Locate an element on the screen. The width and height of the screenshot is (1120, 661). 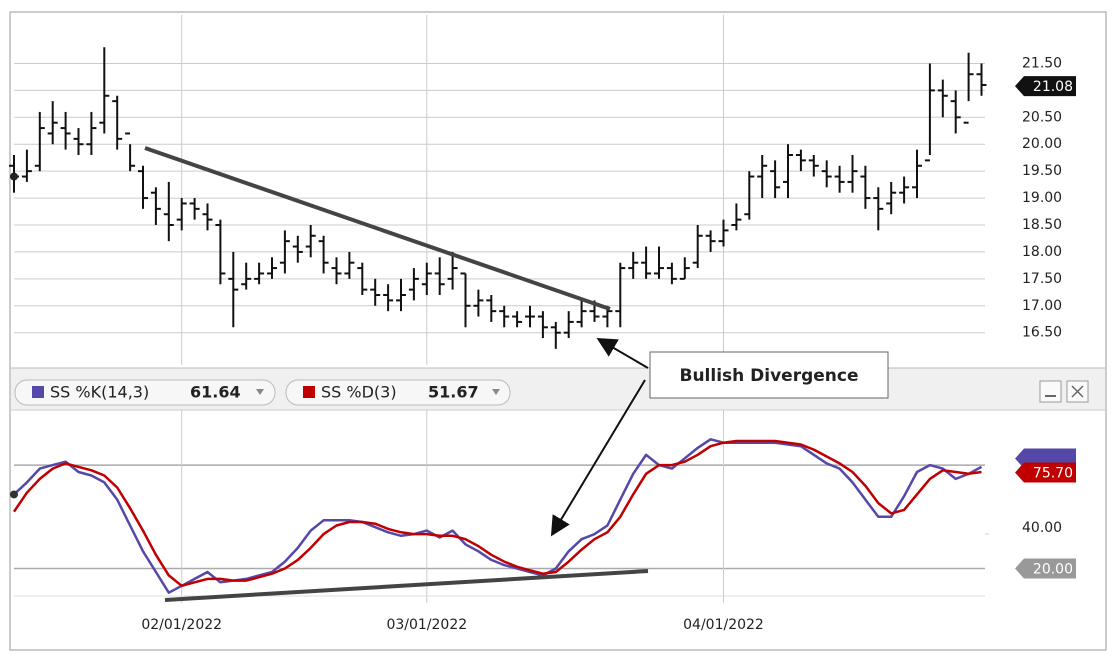
minimize-button is located at coordinates (1050, 391).